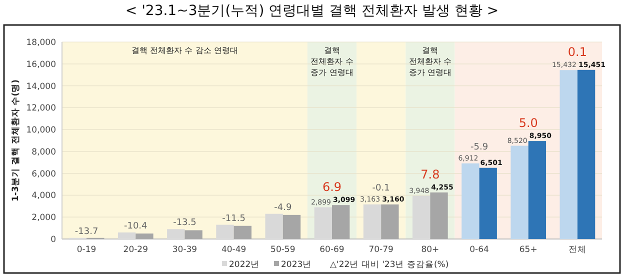 The height and width of the screenshot is (275, 624). I want to click on y-tick-label: 12,000, so click(41, 109).